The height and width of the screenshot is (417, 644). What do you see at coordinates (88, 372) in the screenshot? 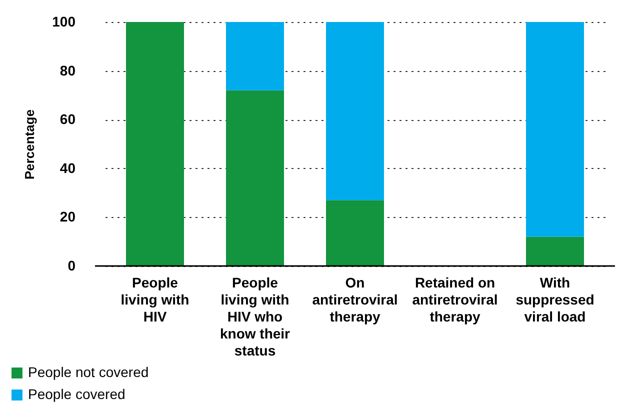
I see `legend-label: People not covered` at bounding box center [88, 372].